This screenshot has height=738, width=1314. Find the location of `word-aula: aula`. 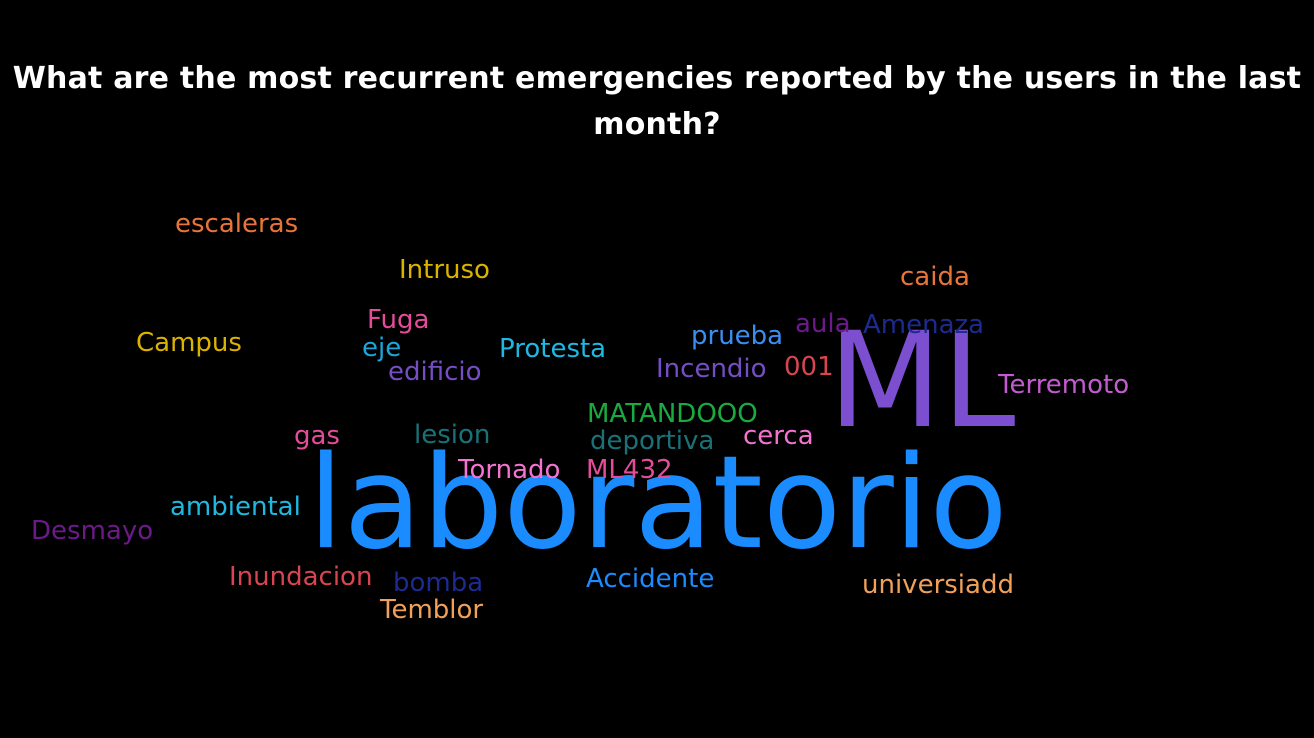

word-aula: aula is located at coordinates (823, 324).